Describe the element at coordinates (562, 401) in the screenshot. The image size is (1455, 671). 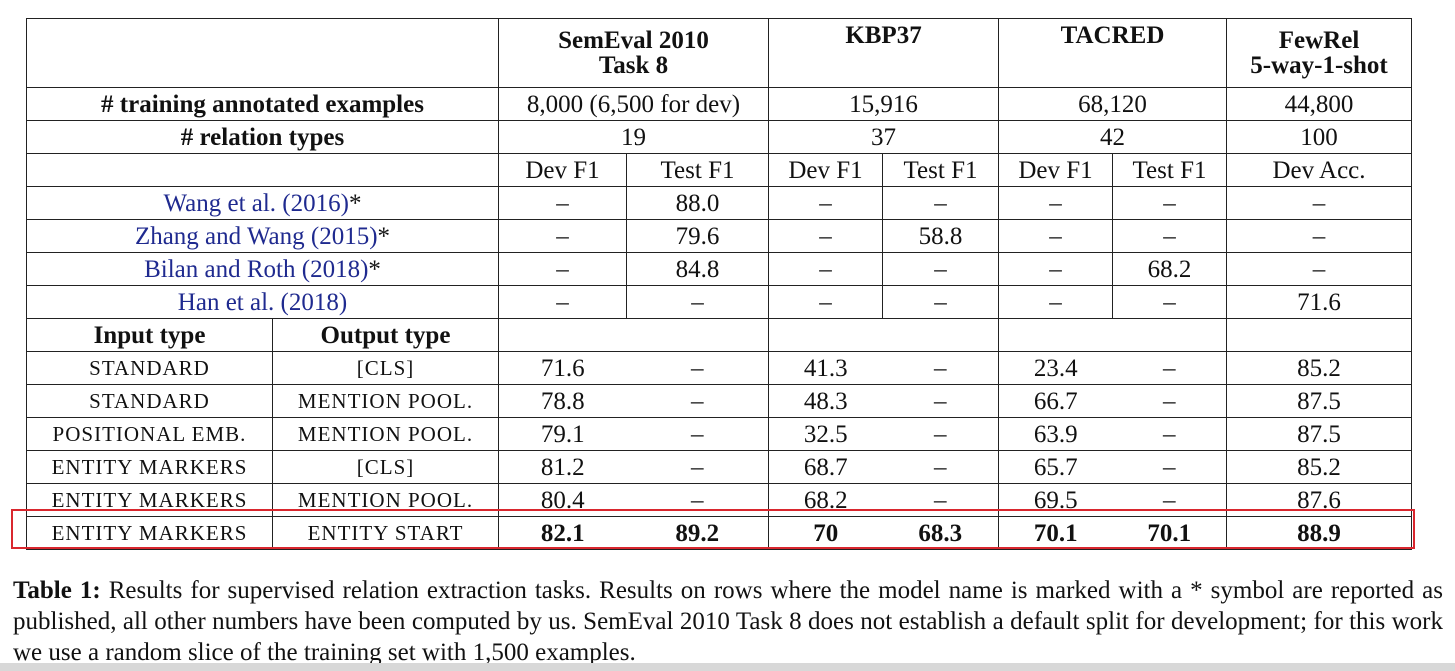
I see `value-cell: 78.8` at that location.